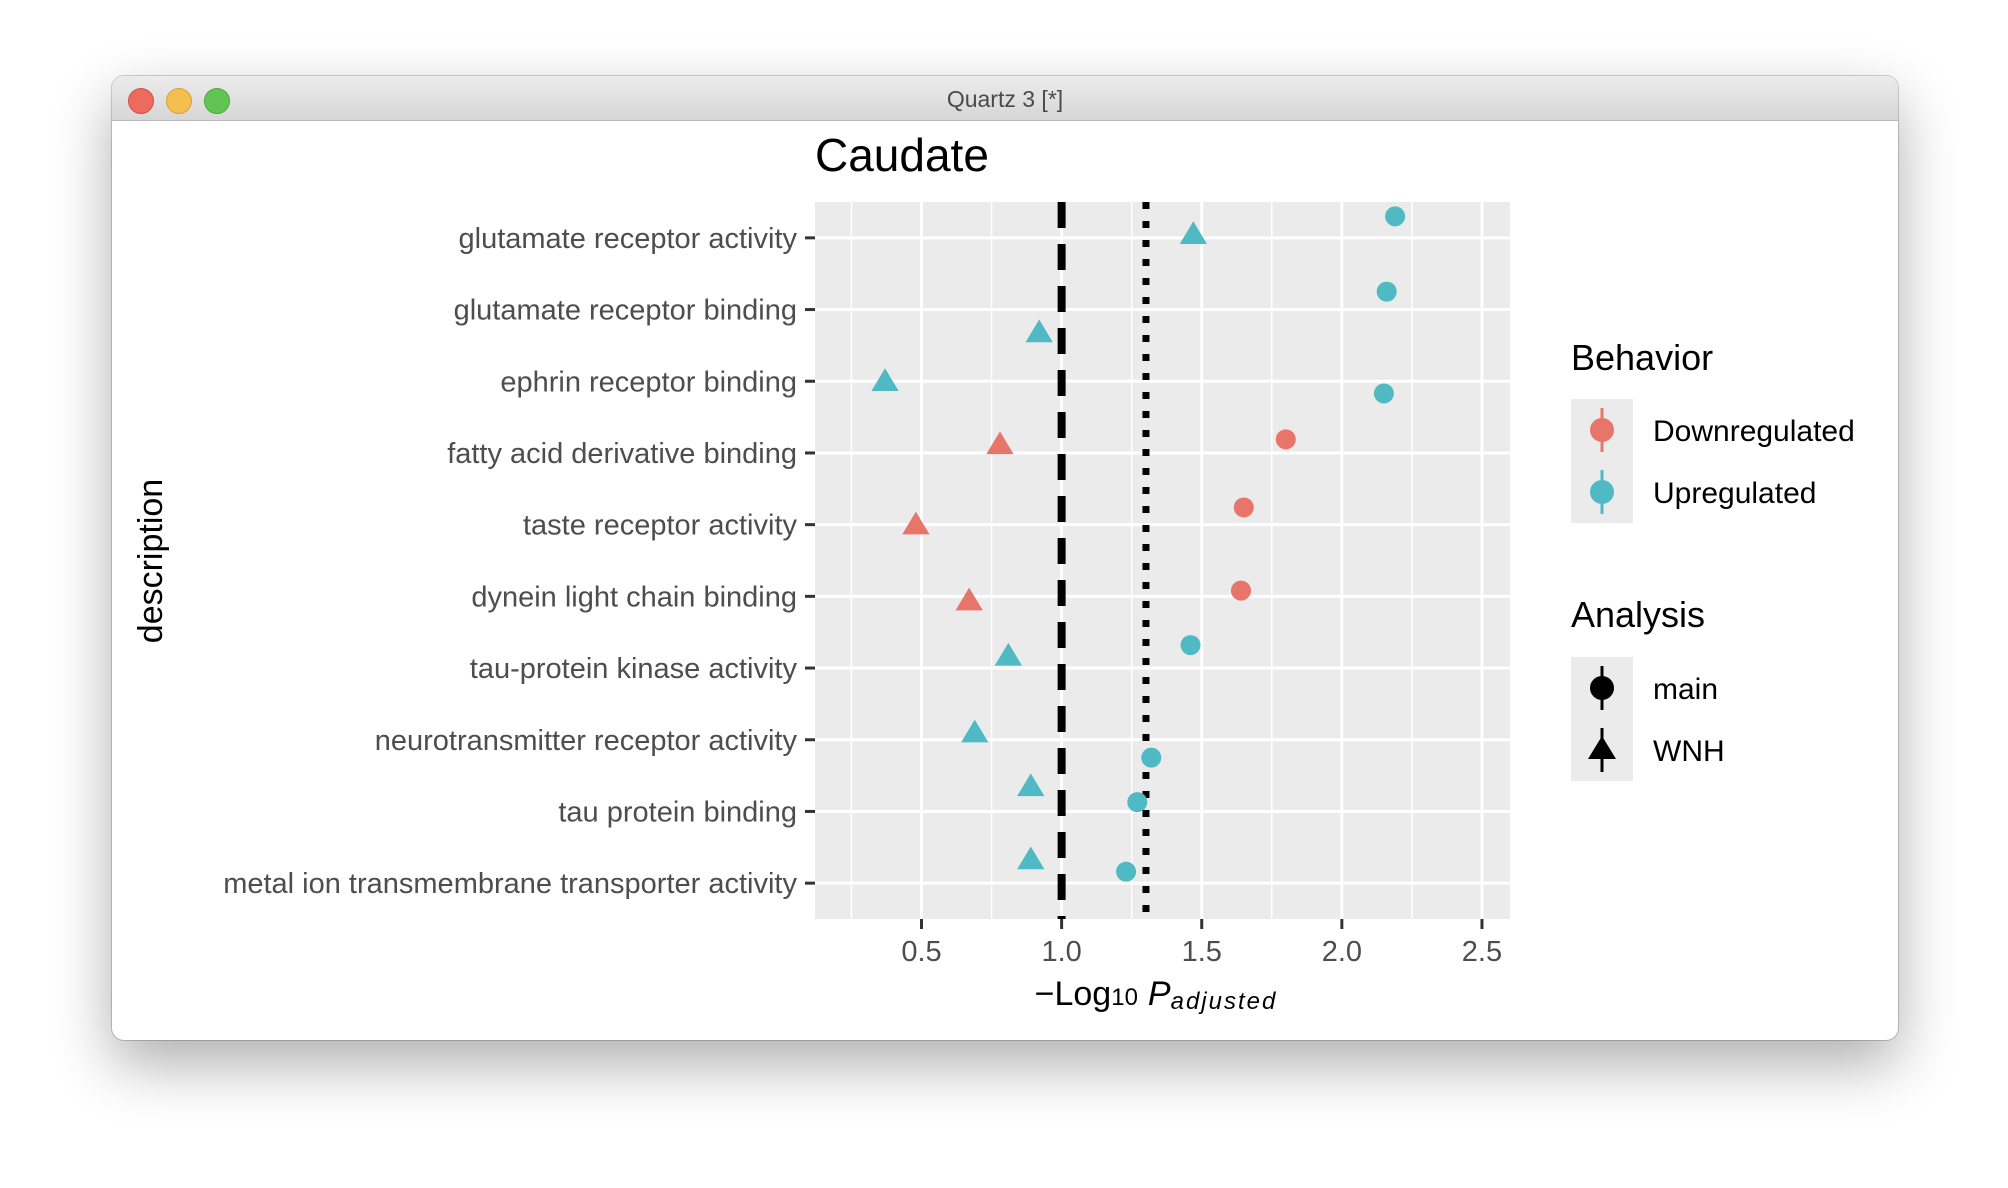 The image size is (2008, 1188). Describe the element at coordinates (1285, 439) in the screenshot. I see `data-point-main-fatty-acid-derivative-binding` at that location.